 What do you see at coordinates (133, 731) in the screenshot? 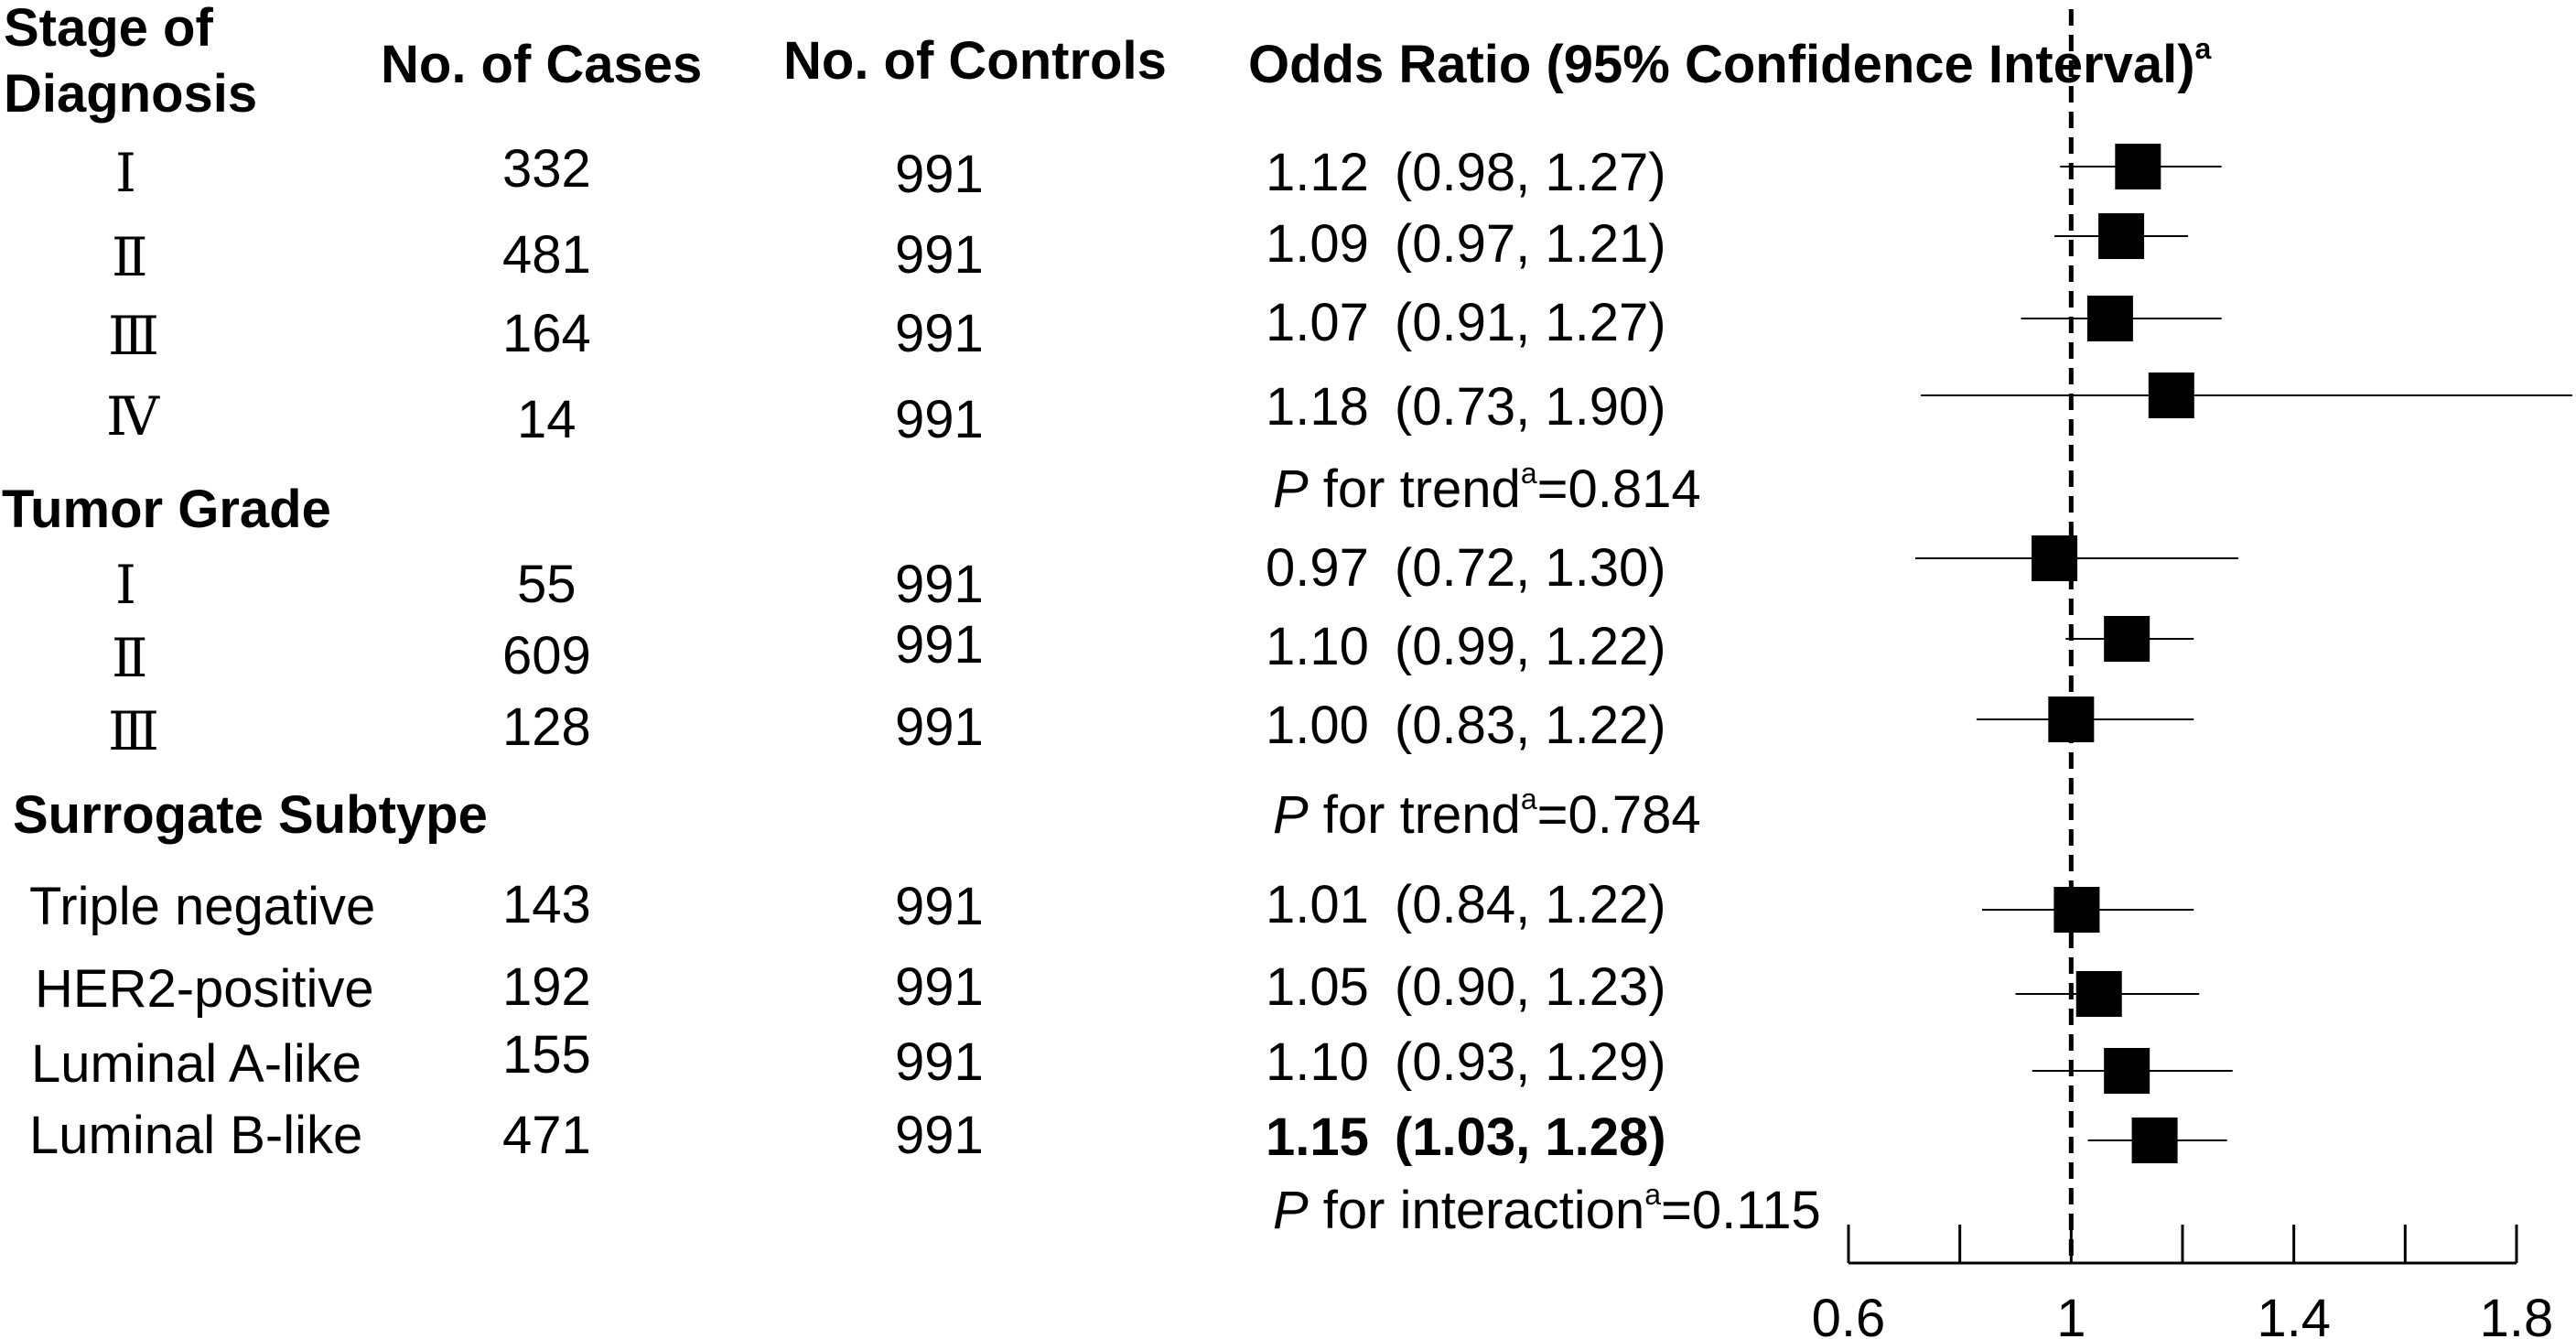
I see `row-label-grade-3: Ⅲ` at bounding box center [133, 731].